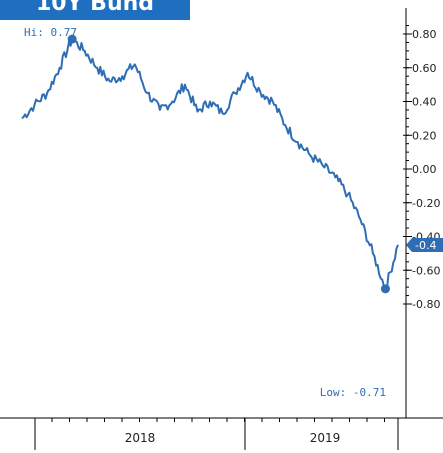 The image size is (443, 453). What do you see at coordinates (424, 68) in the screenshot?
I see `y-tick-label: 0.60` at bounding box center [424, 68].